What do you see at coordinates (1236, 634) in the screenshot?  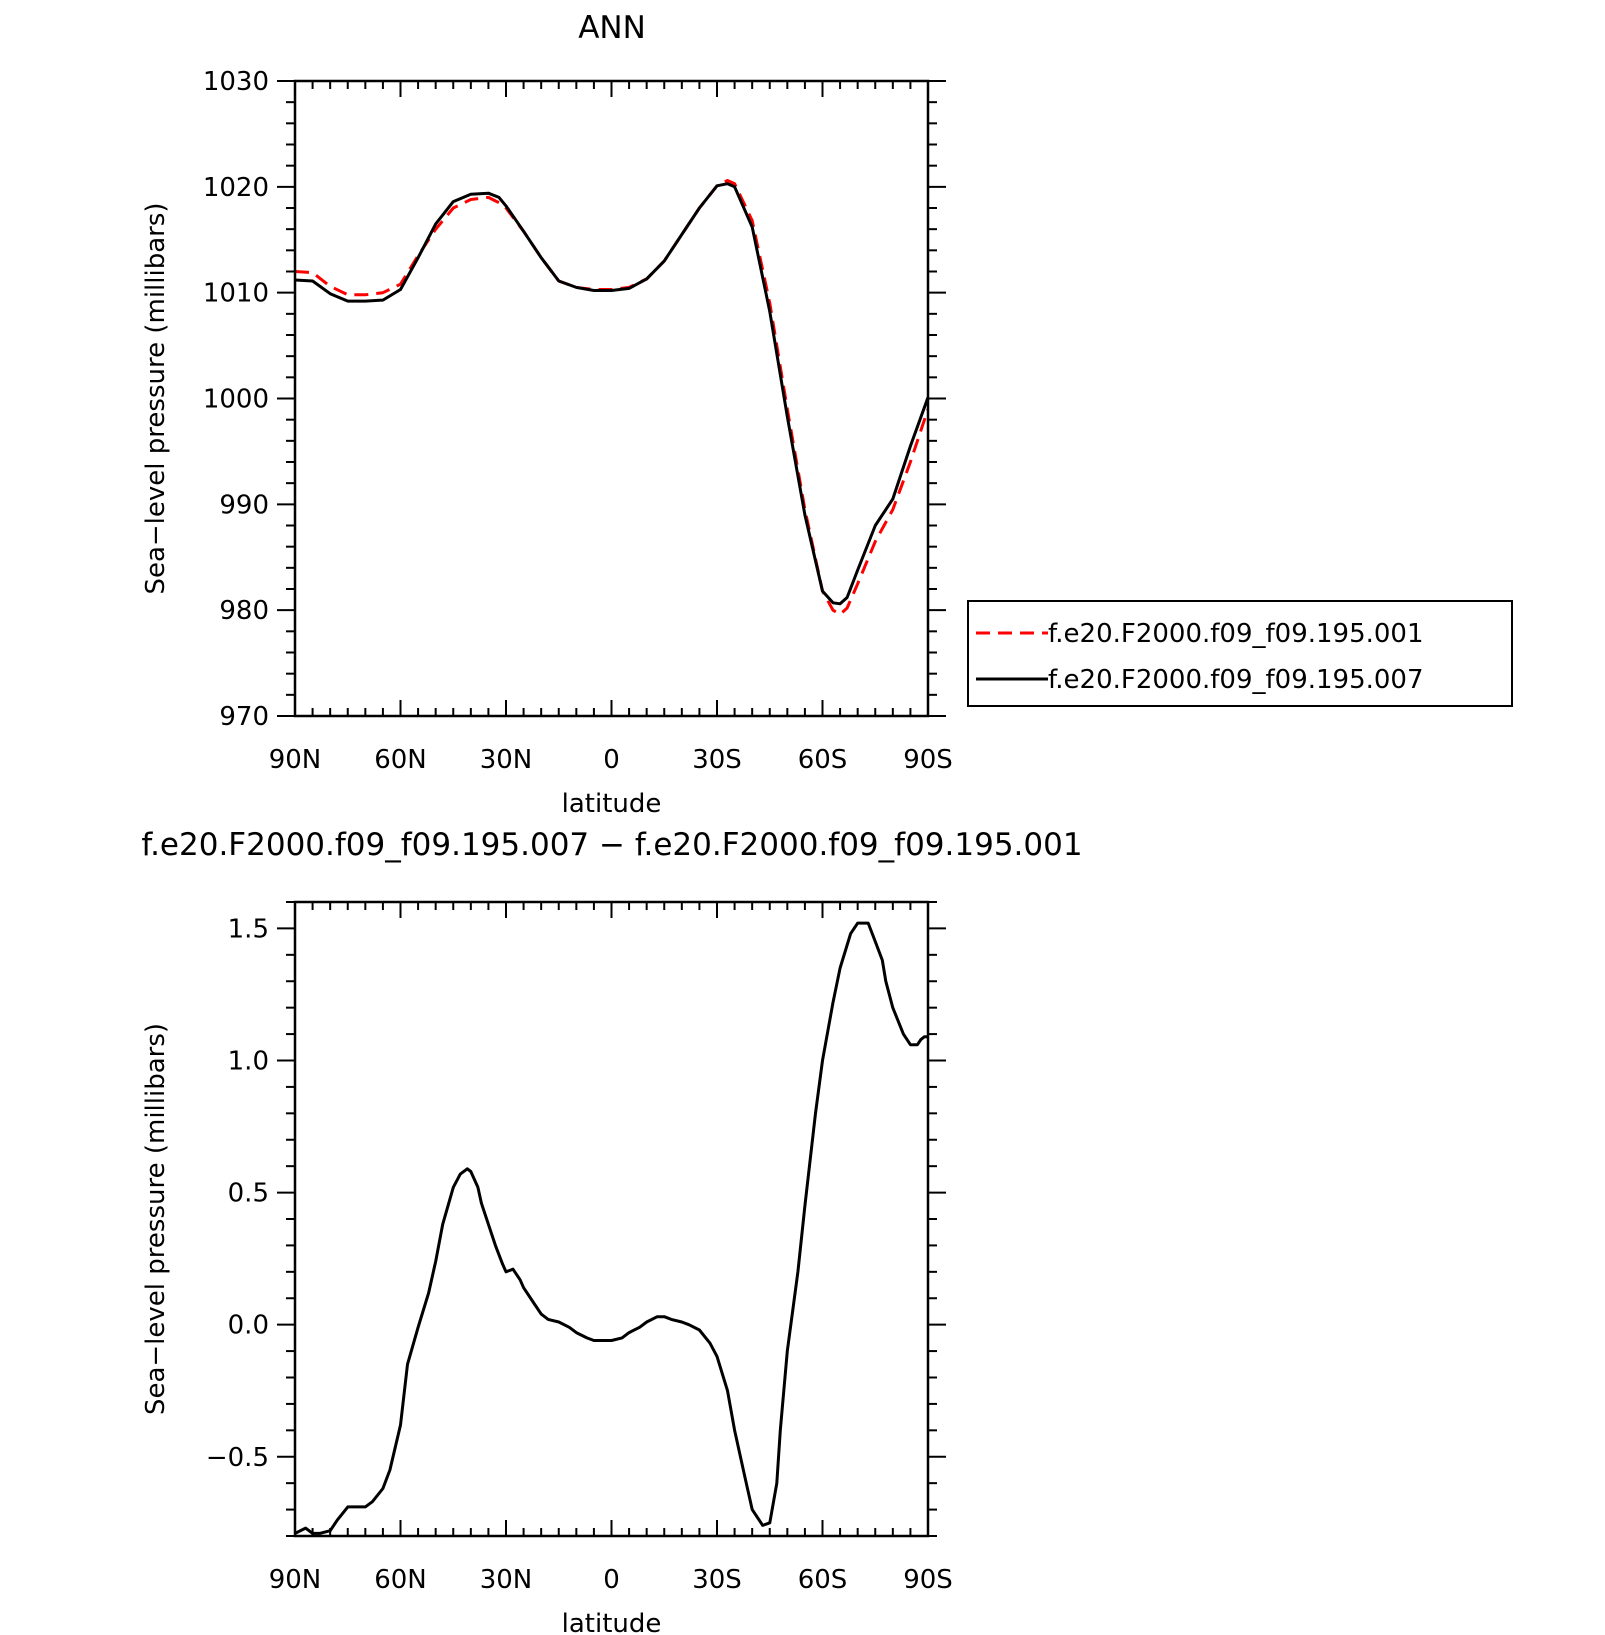 I see `legend-entry: f.e20.F2000.f09_f09.195.001` at bounding box center [1236, 634].